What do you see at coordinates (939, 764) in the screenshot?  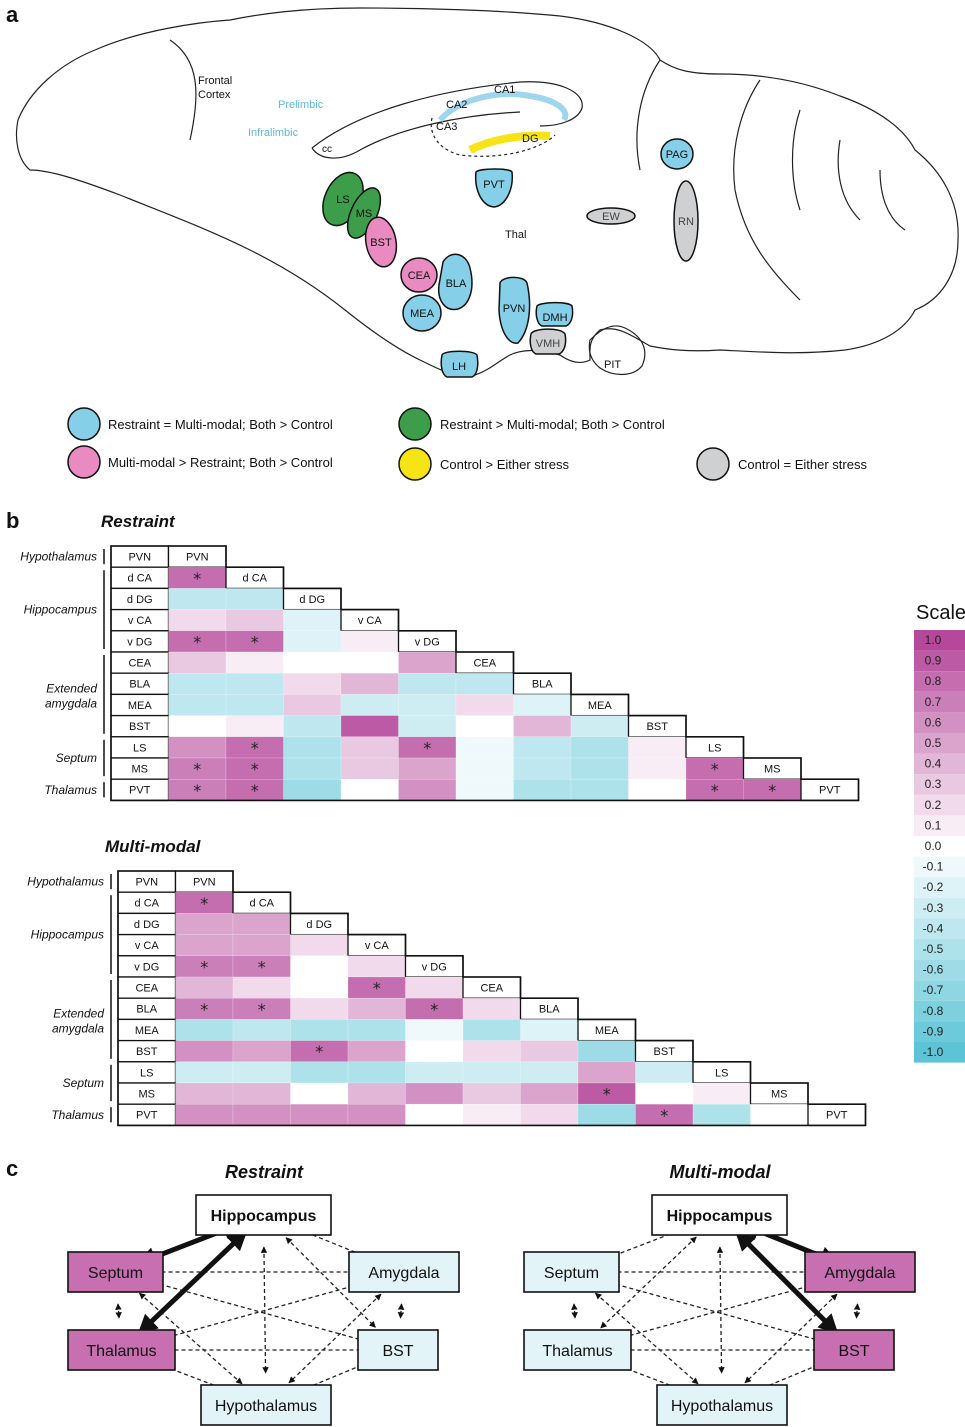 I see `scale-step: 0.4` at bounding box center [939, 764].